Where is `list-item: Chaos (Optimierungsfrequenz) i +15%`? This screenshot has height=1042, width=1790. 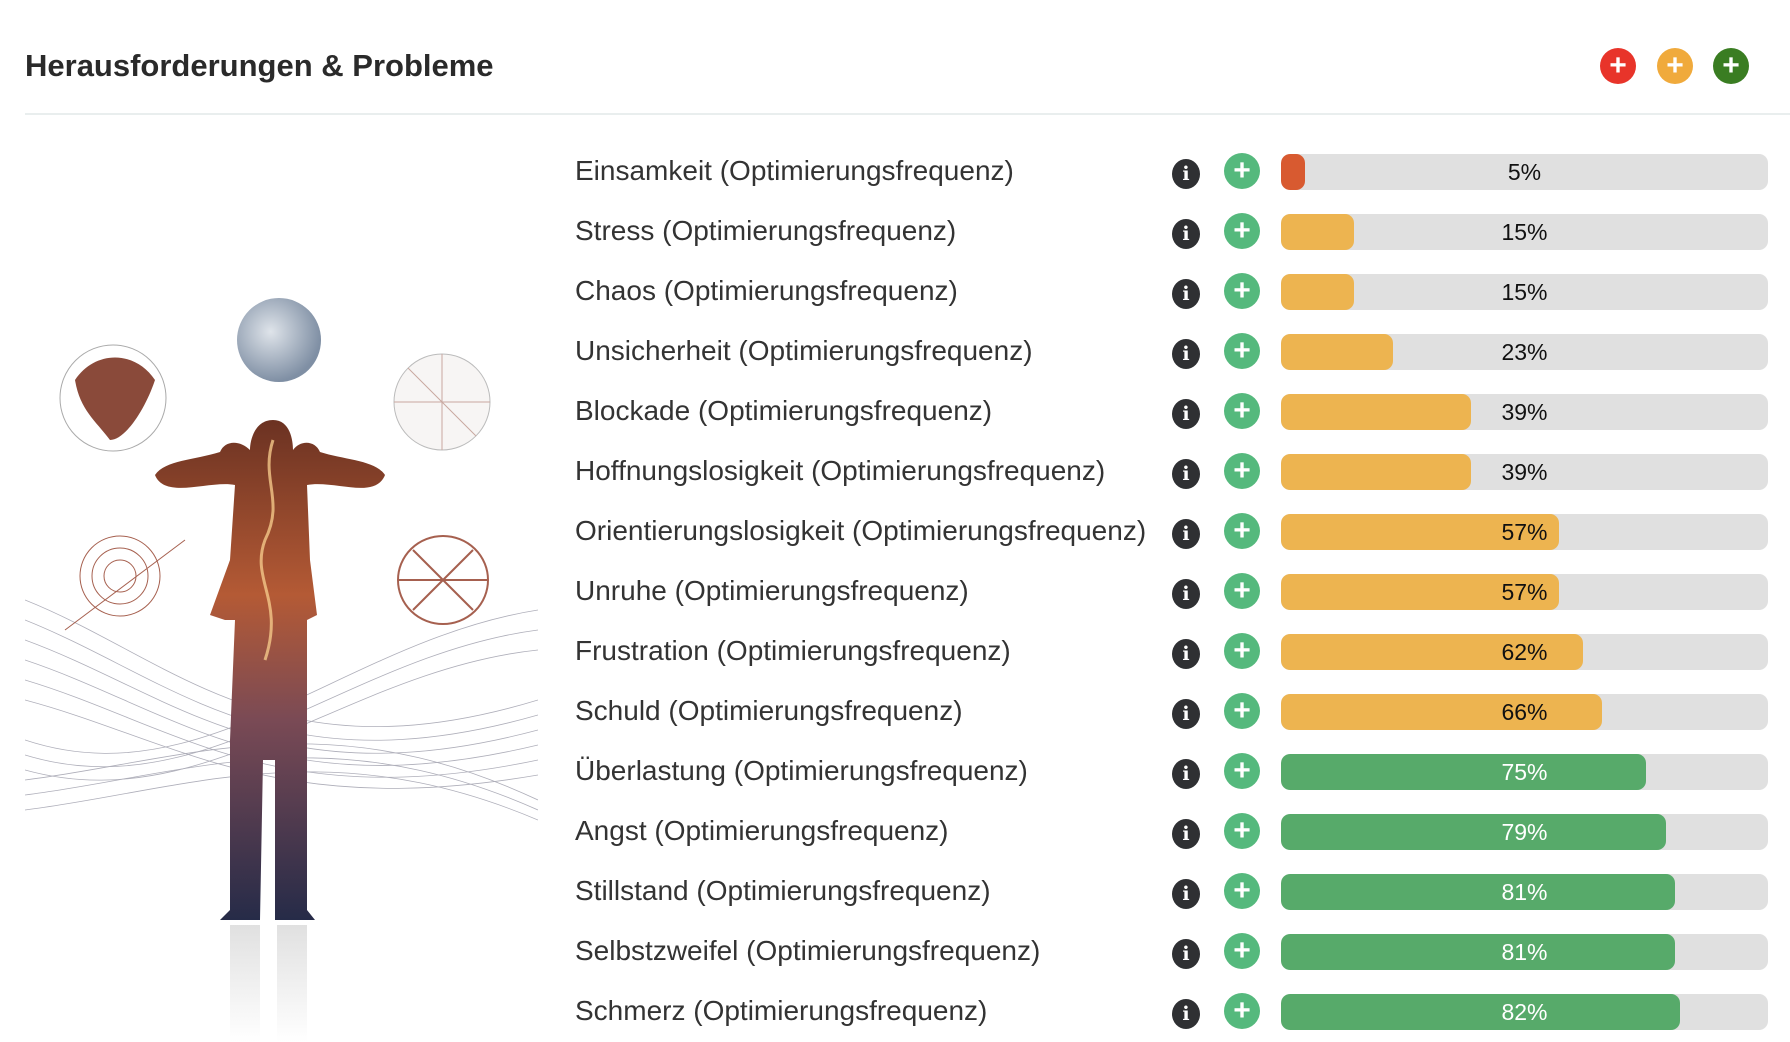 list-item: Chaos (Optimierungsfrequenz) i +15% is located at coordinates (895, 292).